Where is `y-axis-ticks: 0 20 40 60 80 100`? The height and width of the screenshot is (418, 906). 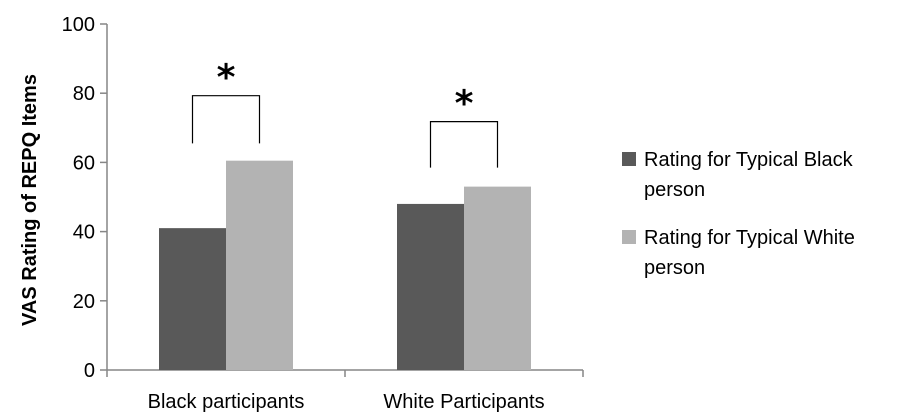 y-axis-ticks: 0 20 40 60 80 100 is located at coordinates (84, 198).